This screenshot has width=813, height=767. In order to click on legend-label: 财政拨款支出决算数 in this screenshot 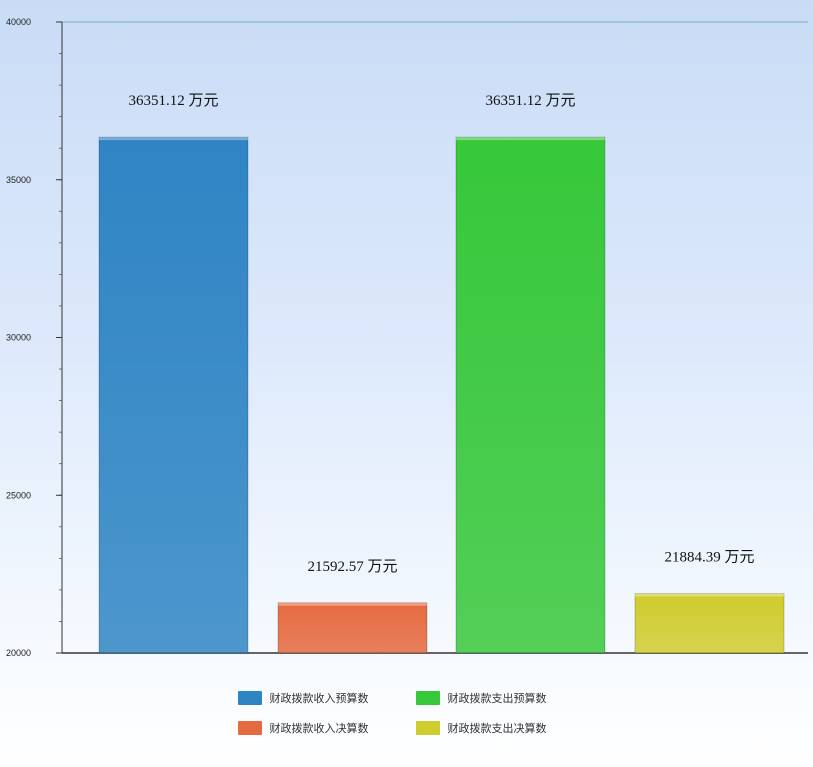, I will do `click(497, 728)`.